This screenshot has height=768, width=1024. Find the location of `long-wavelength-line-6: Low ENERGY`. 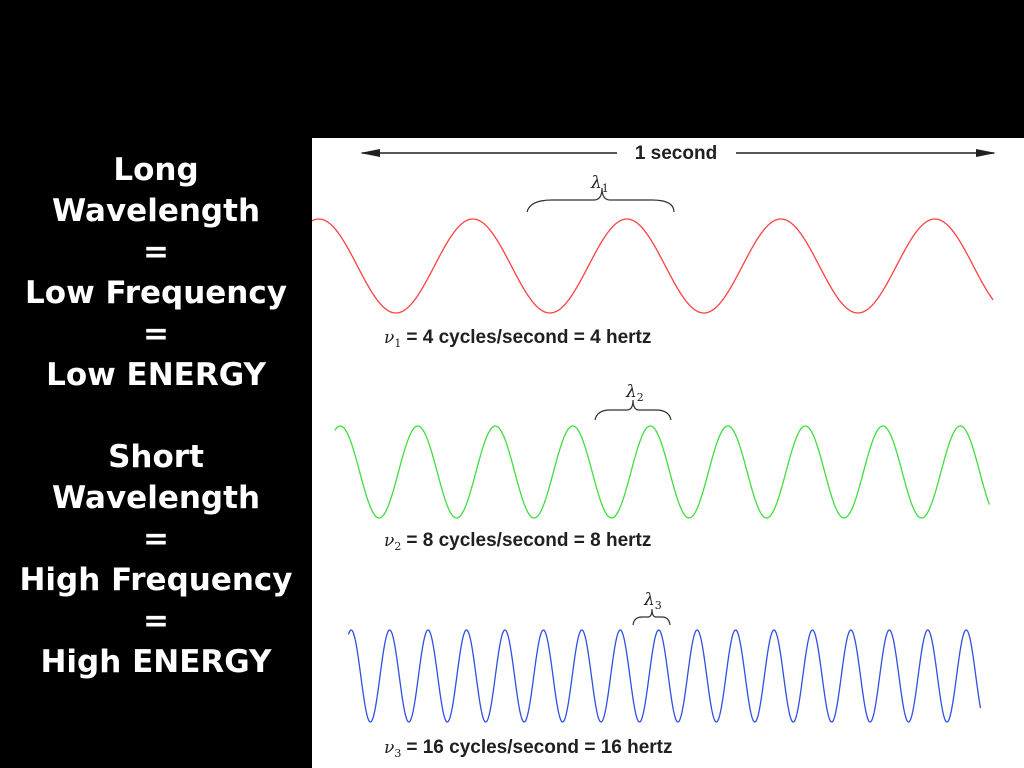

long-wavelength-line-6: Low ENERGY is located at coordinates (156, 375).